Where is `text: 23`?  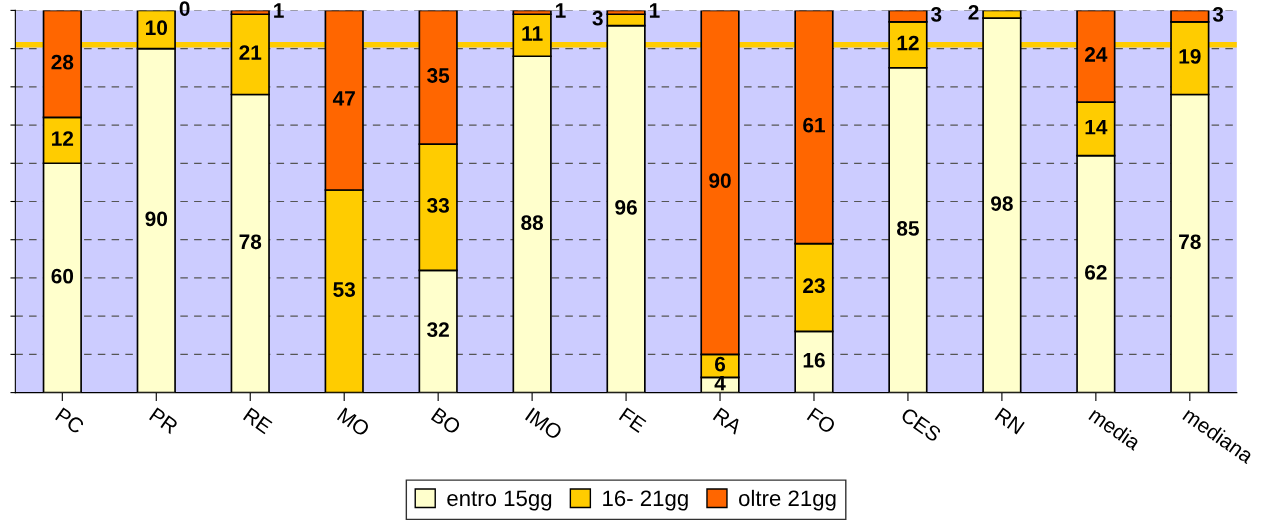
text: 23 is located at coordinates (814, 286).